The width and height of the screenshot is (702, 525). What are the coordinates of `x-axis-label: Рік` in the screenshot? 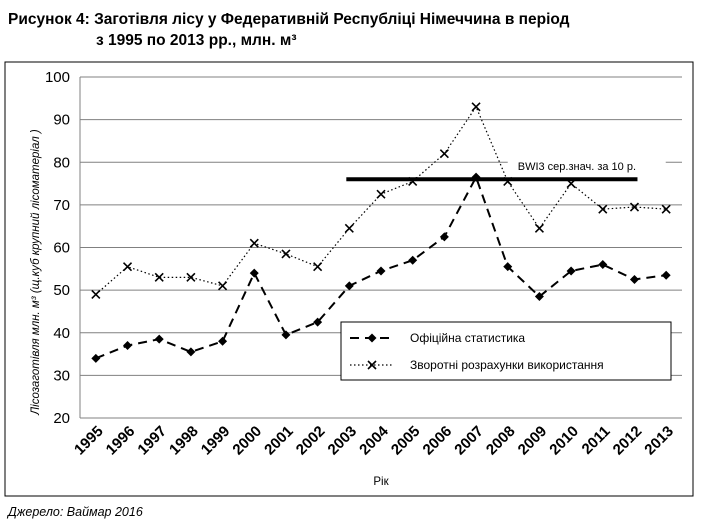 It's located at (381, 482).